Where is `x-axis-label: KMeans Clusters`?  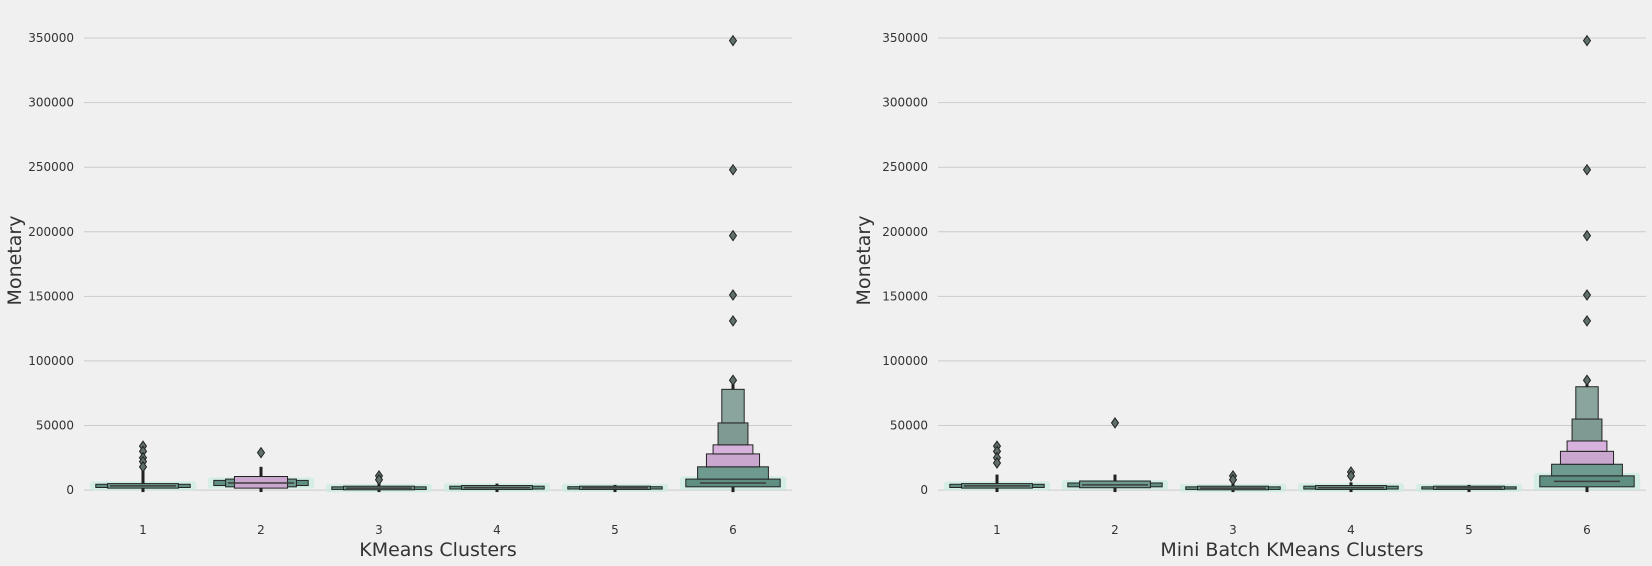 x-axis-label: KMeans Clusters is located at coordinates (438, 550).